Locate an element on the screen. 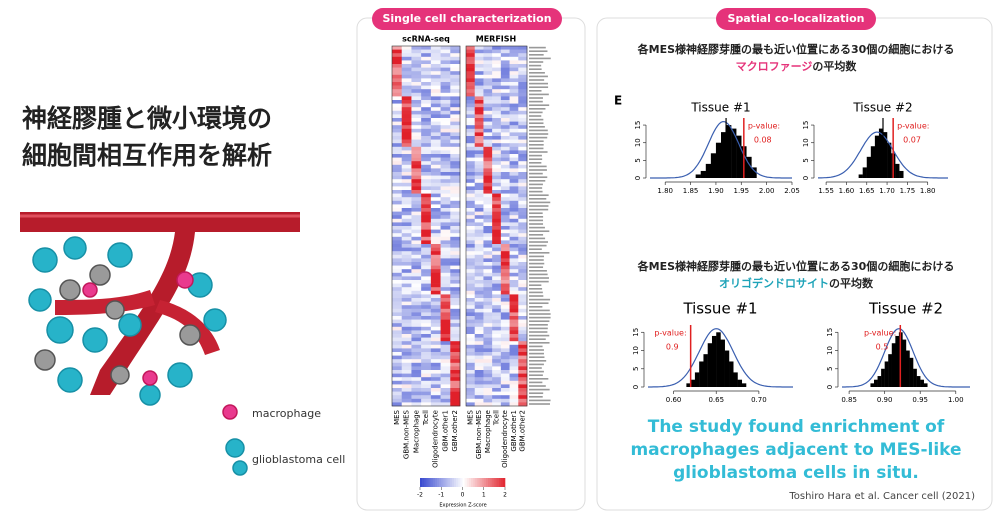 This screenshot has width=1000, height=518. y-tick-label: 5 is located at coordinates (636, 369).